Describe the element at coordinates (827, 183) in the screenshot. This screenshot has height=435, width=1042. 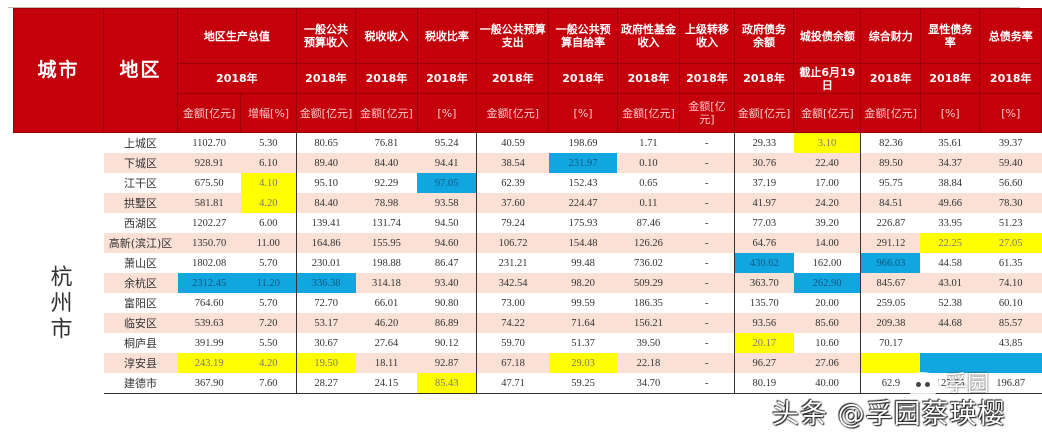
I see `table-cell: 17.00` at that location.